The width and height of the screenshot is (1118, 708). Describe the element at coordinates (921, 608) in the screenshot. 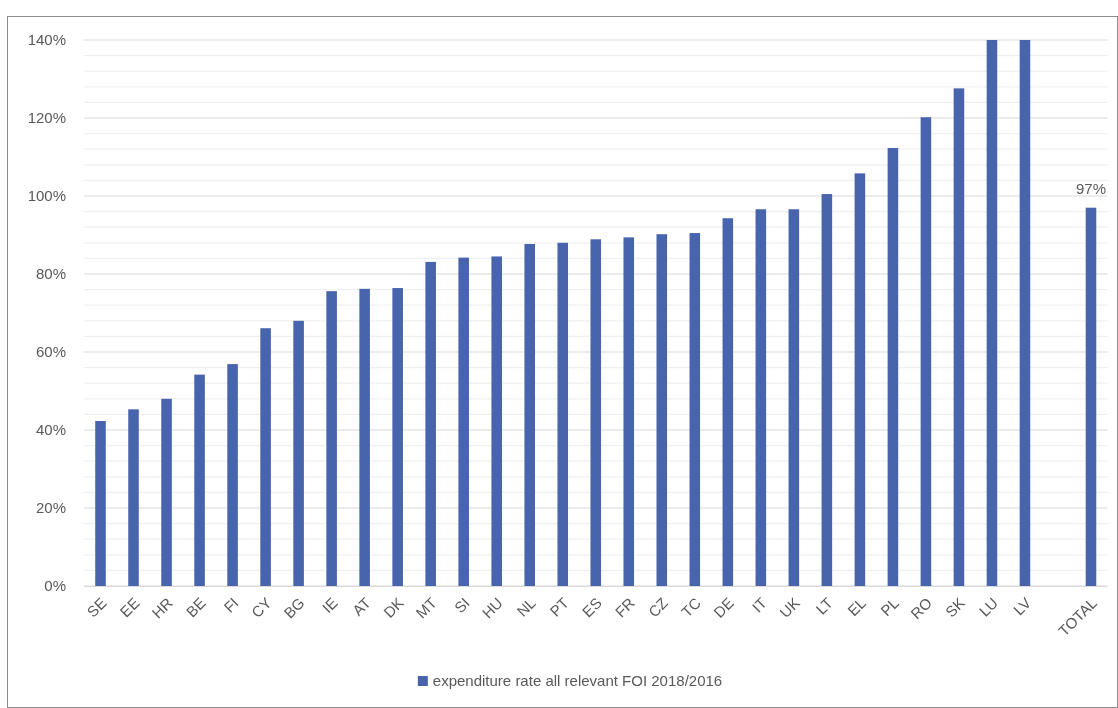

I see `x-tick-label: RO` at that location.